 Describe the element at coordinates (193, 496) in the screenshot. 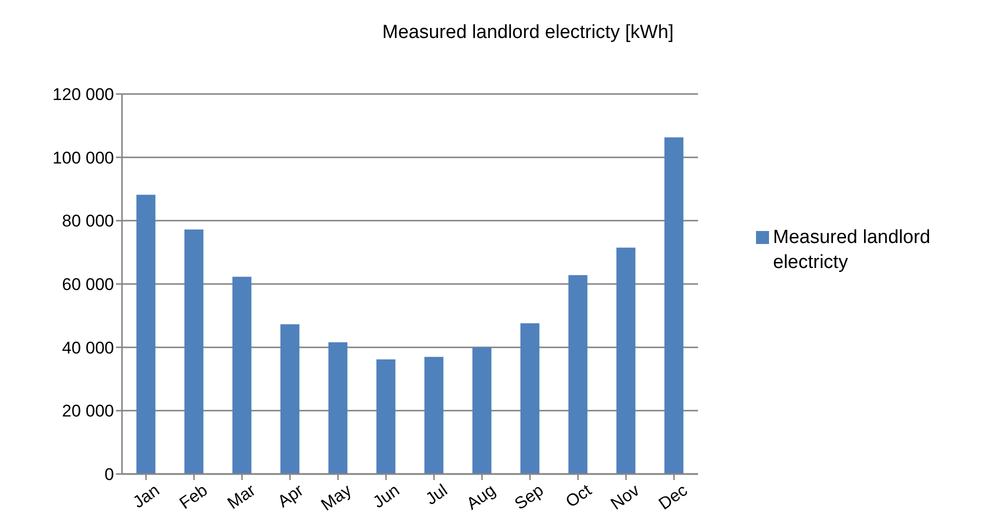

I see `x-tick-label: Feb` at that location.